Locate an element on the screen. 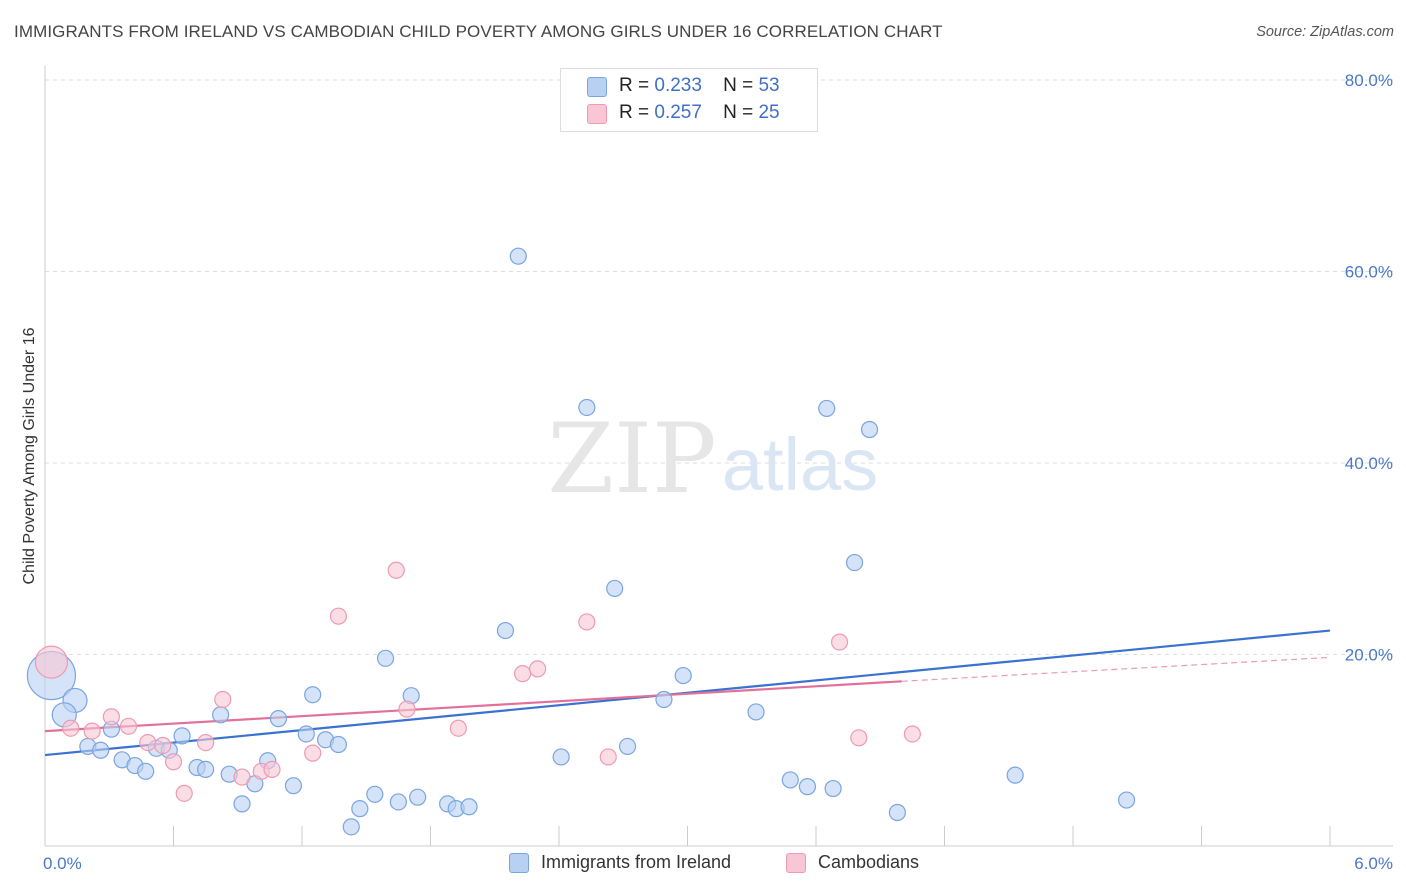  bottom-legend-label-cambodians: Cambodians is located at coordinates (869, 862).